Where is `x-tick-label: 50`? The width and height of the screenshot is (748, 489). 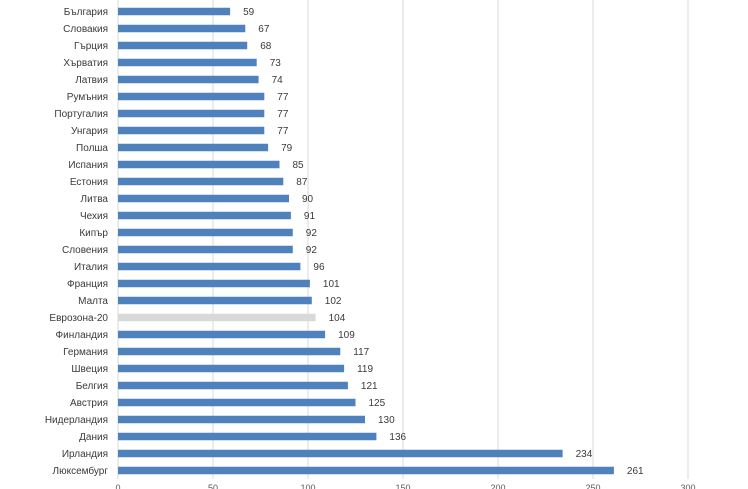
x-tick-label: 50 is located at coordinates (213, 486).